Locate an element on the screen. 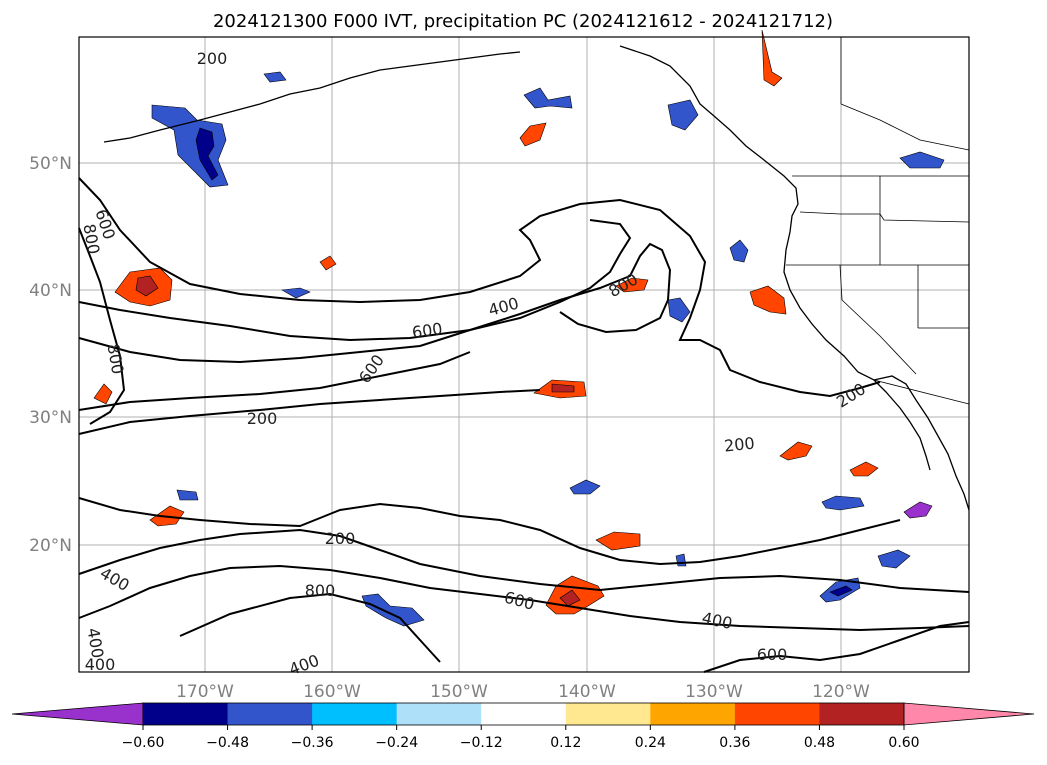 The width and height of the screenshot is (1047, 765). contour-label: 800 is located at coordinates (320, 590).